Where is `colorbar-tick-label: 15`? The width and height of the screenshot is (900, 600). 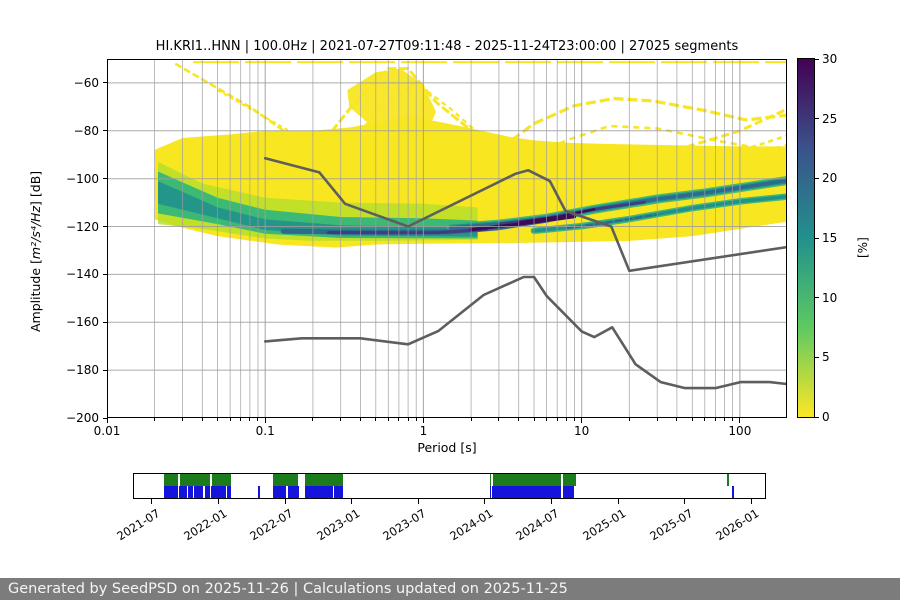 colorbar-tick-label: 15 is located at coordinates (830, 238).